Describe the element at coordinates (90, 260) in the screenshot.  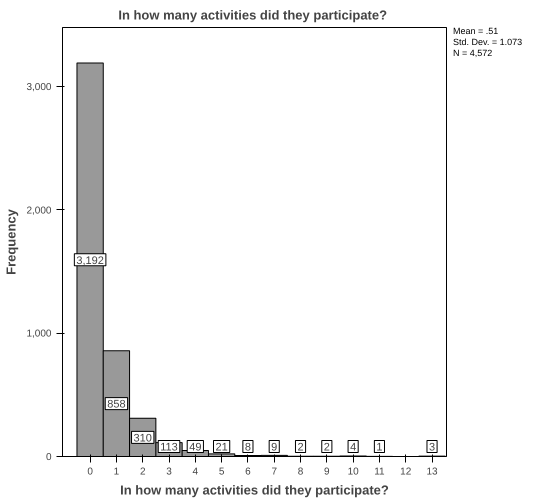
I see `data-label: 3,192` at that location.